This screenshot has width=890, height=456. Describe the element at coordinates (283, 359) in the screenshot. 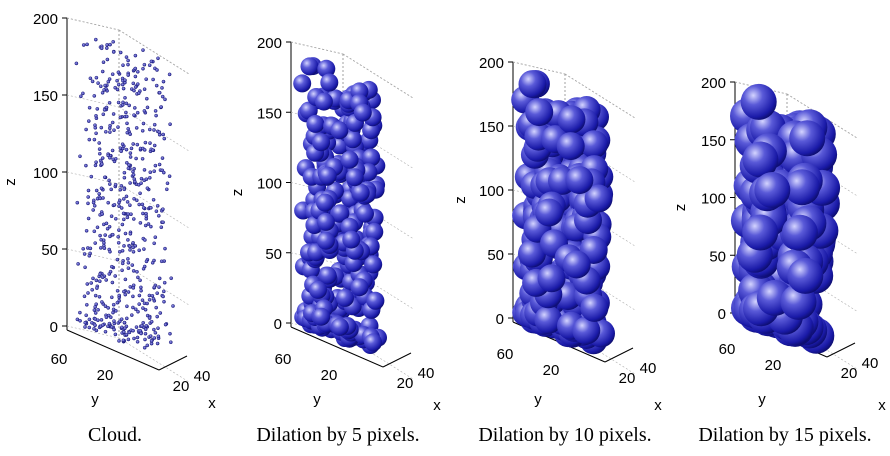

I see `y-tick-label: 60` at that location.